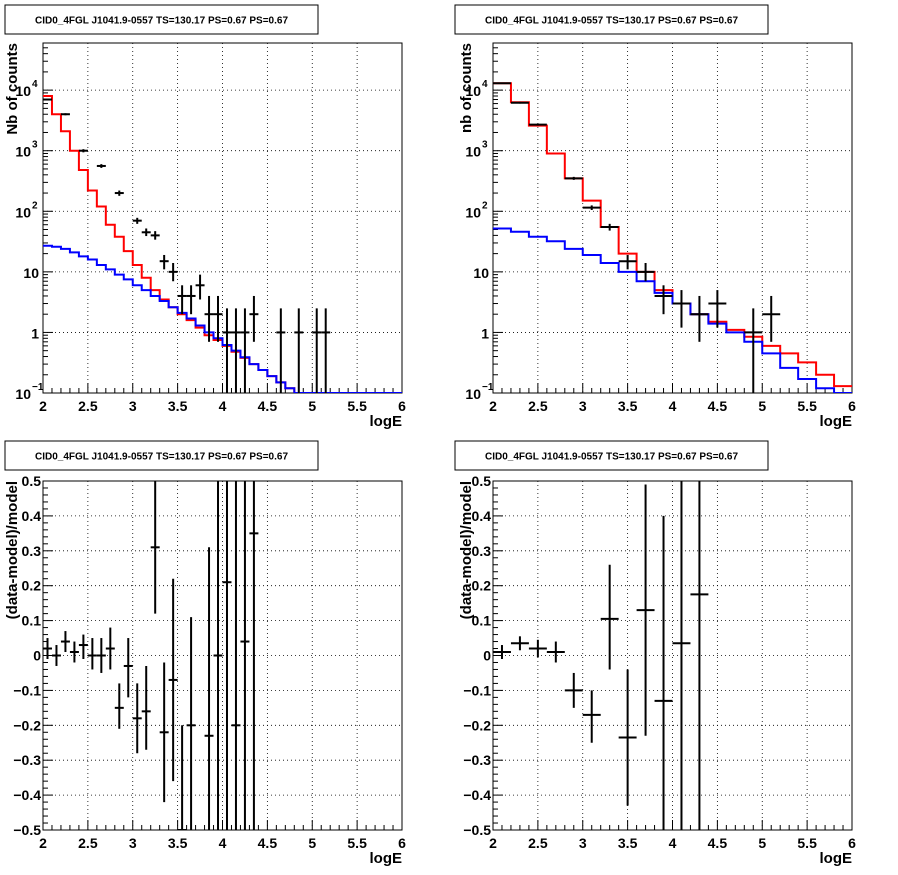 The image size is (898, 875). I want to click on y-tick-label: 10, so click(481, 273).